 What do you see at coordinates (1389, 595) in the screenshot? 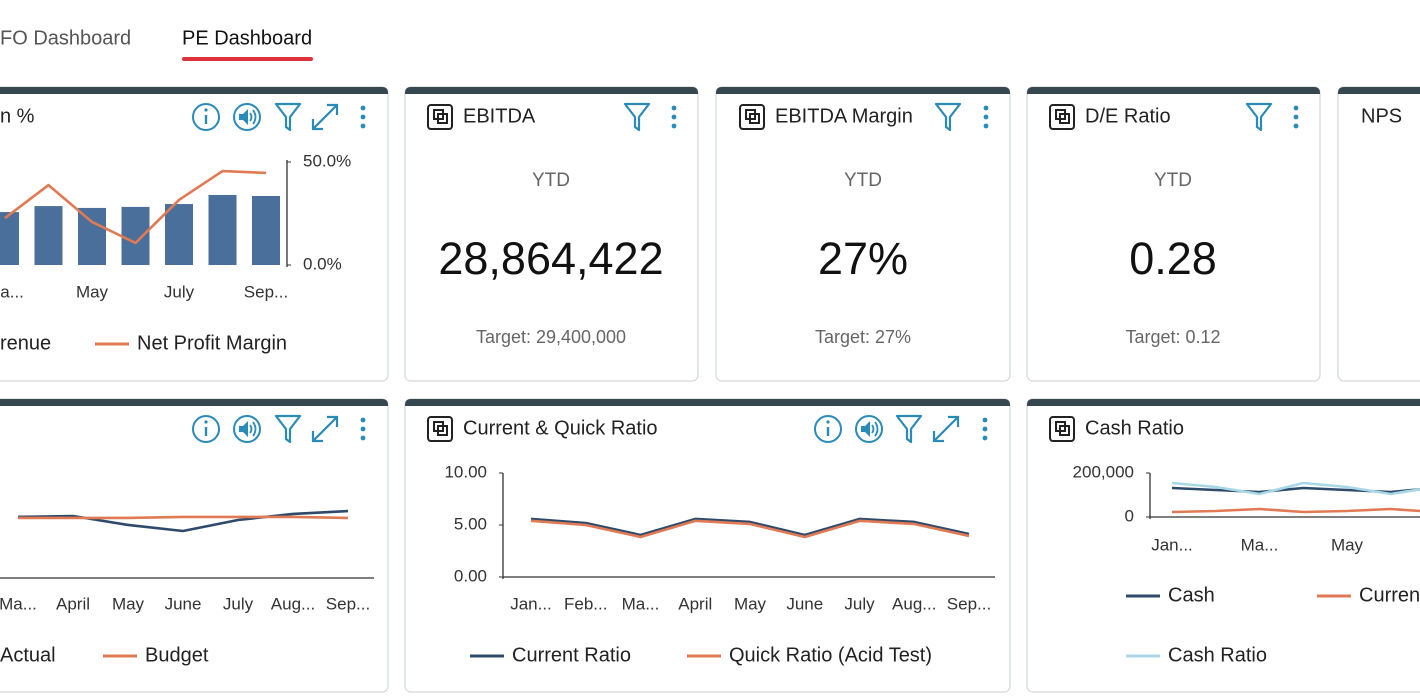
I see `legend-label: Curren` at bounding box center [1389, 595].